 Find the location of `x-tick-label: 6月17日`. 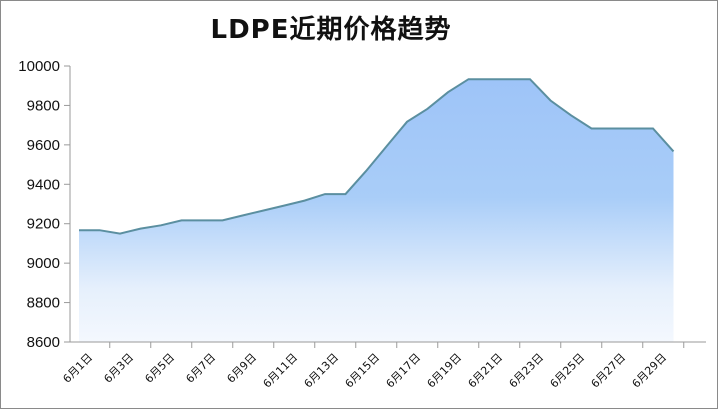

x-tick-label: 6月17日 is located at coordinates (404, 371).